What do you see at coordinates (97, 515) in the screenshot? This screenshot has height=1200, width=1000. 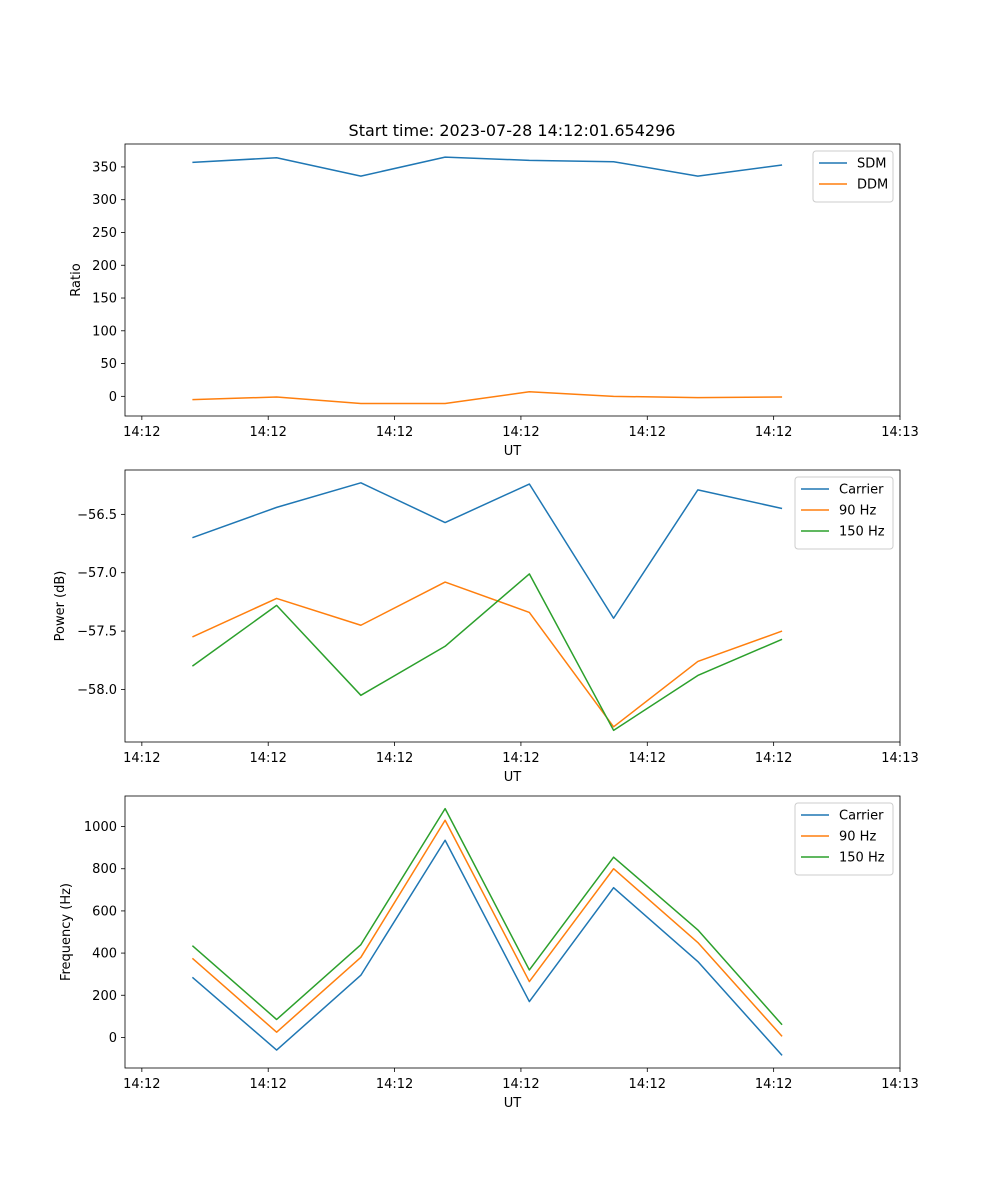 I see `power-y-tick-label: −56.5` at bounding box center [97, 515].